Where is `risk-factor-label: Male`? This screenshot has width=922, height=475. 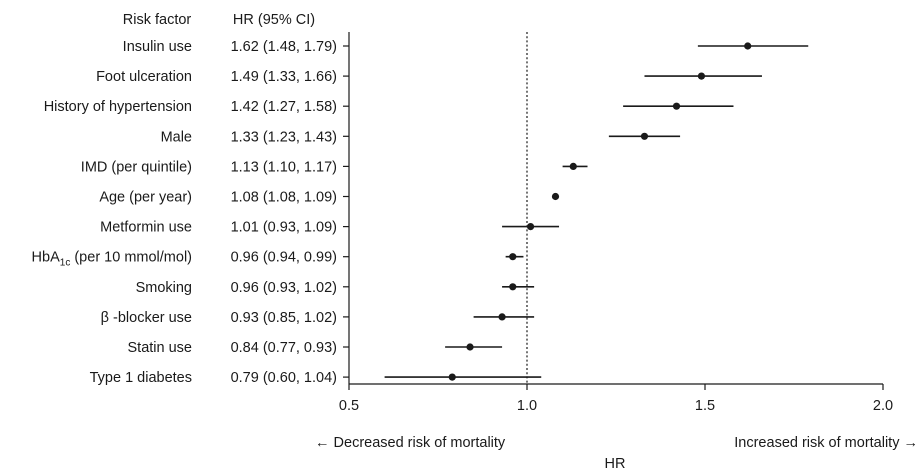
risk-factor-label: Male is located at coordinates (176, 137).